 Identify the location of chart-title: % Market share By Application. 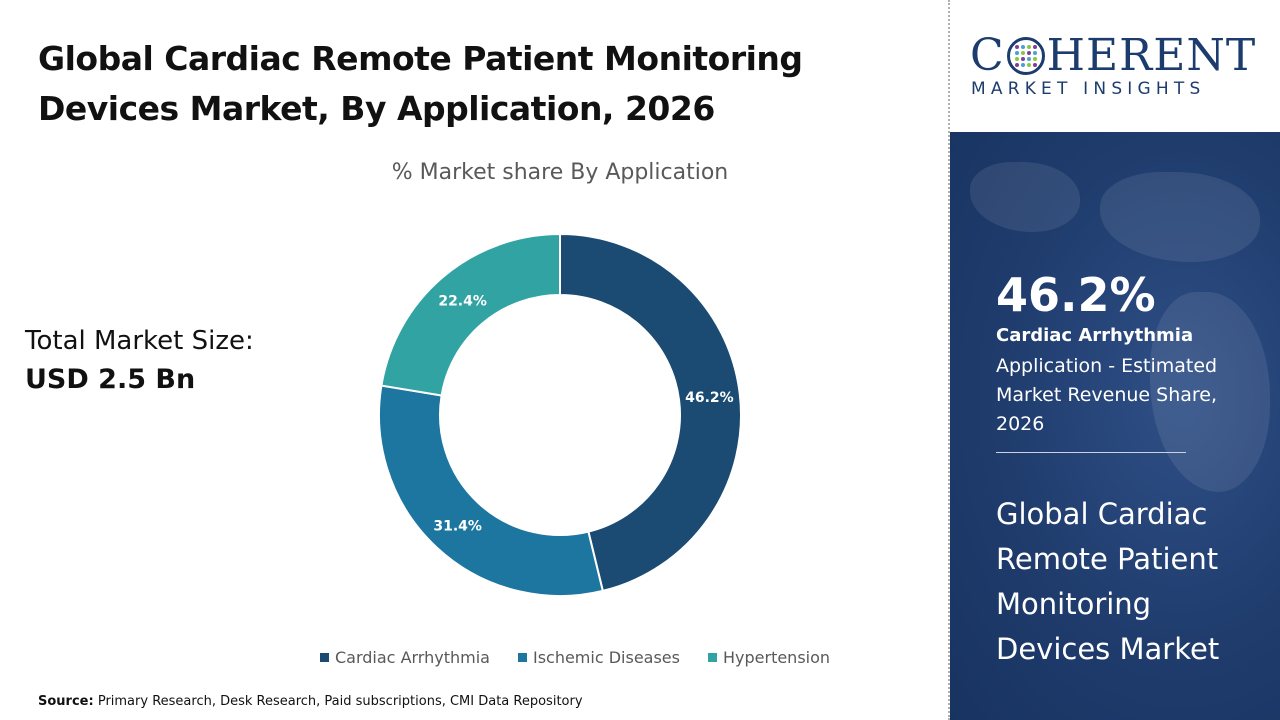
(560, 172).